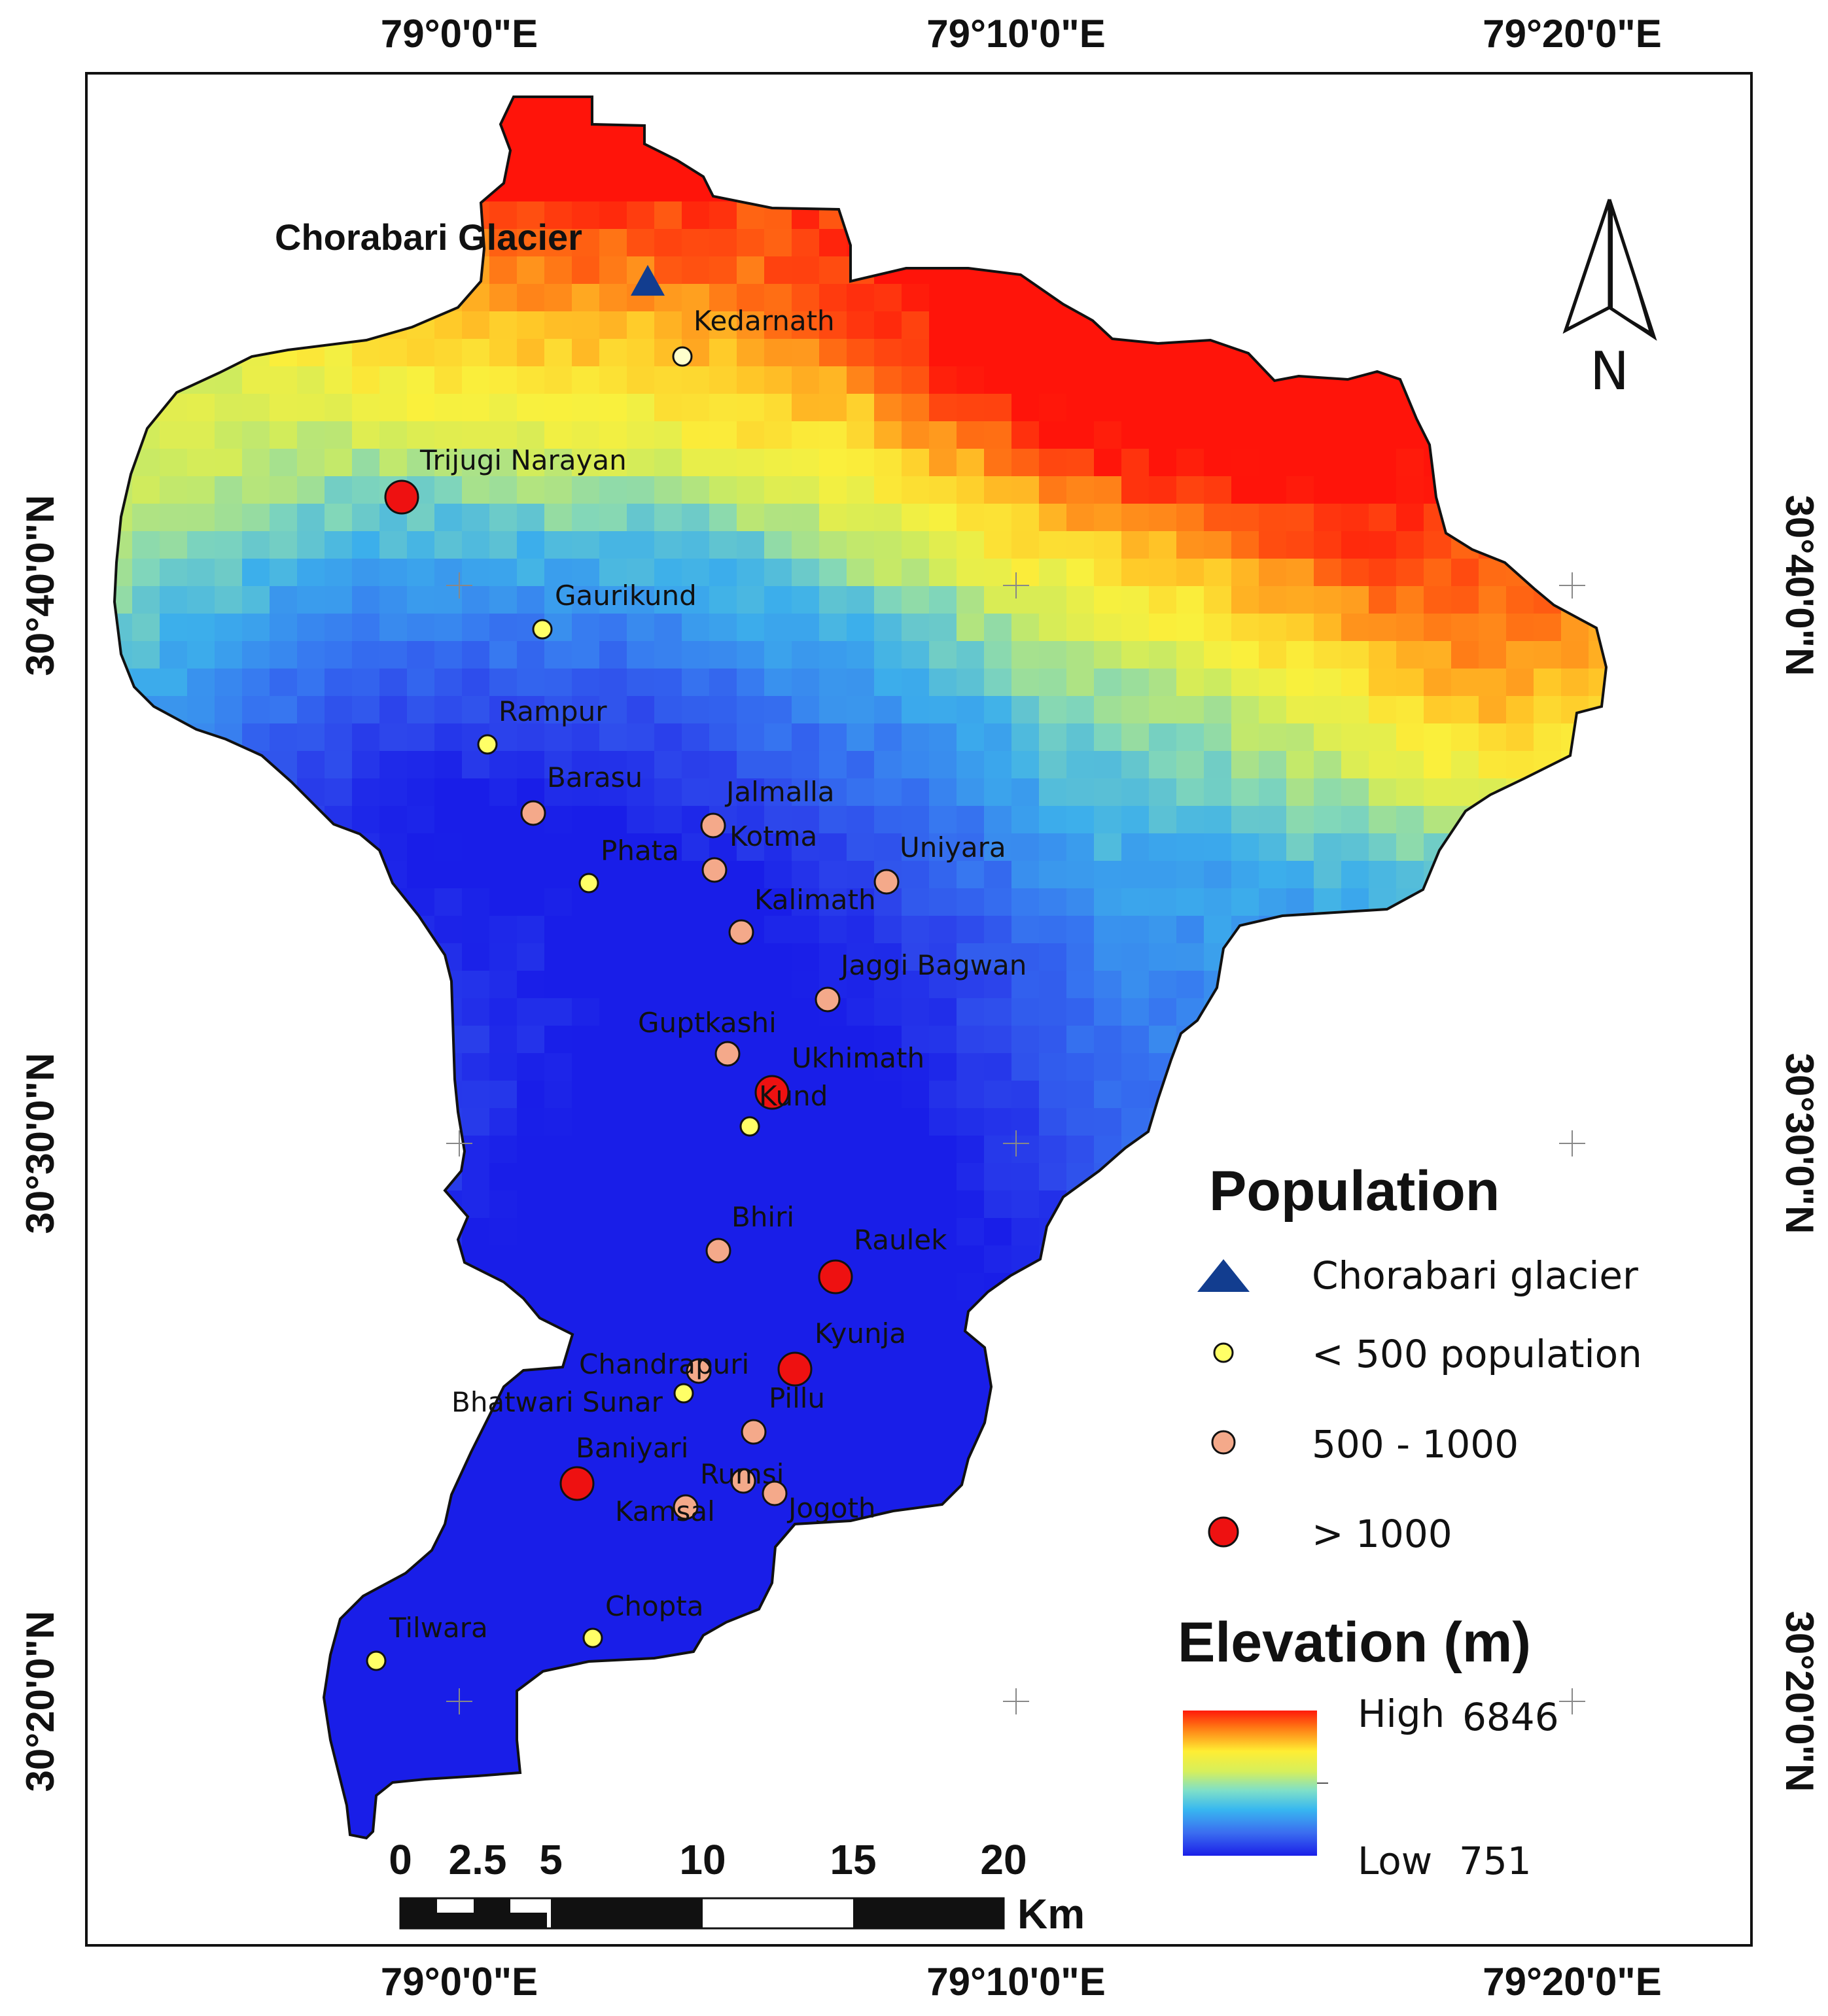  I want to click on coord-bottom-2: 79°10'0"E, so click(1016, 1982).